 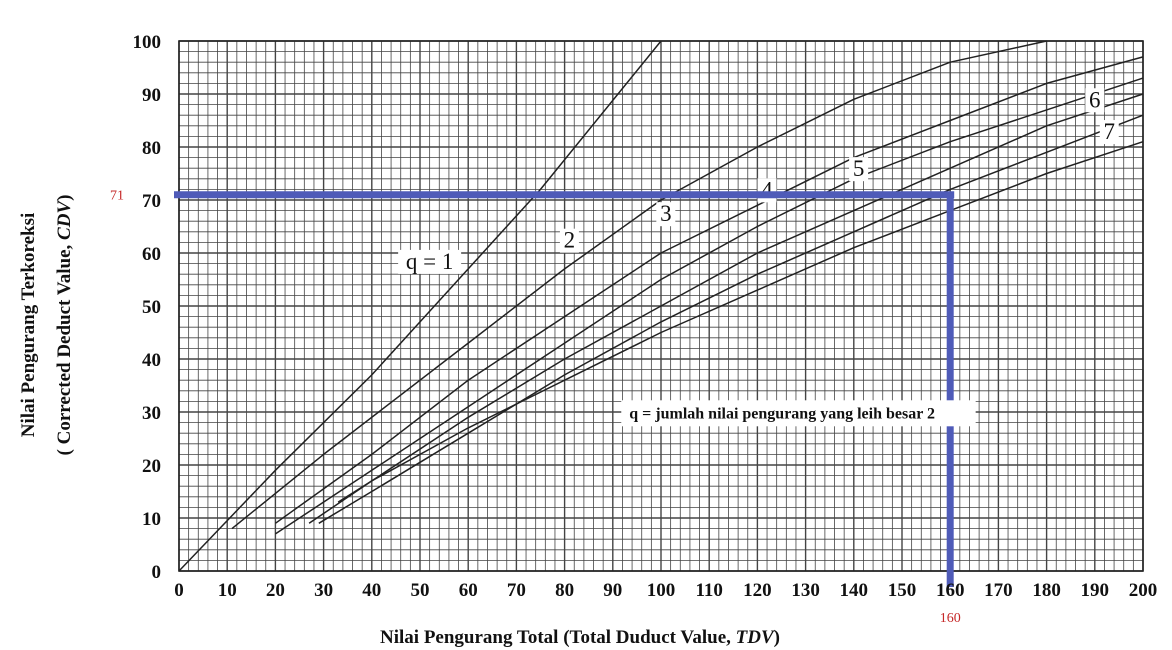 I want to click on y-tick-label: 0, so click(x=157, y=572).